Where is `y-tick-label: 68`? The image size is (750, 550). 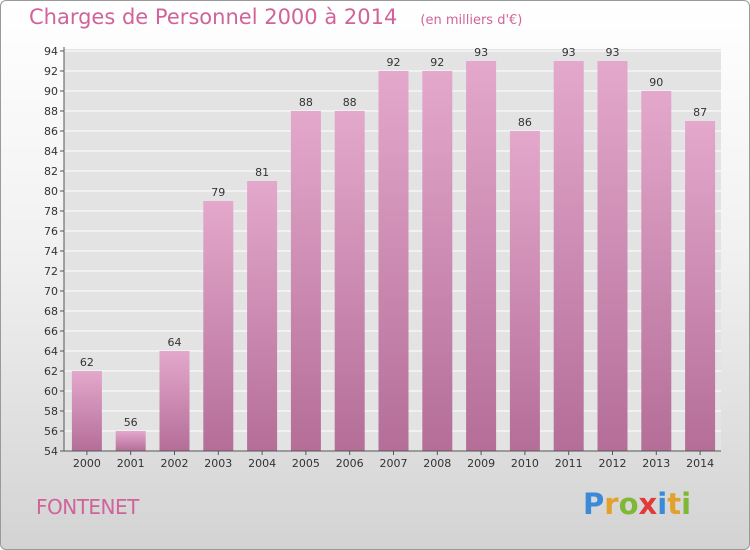 y-tick-label: 68 is located at coordinates (51, 311).